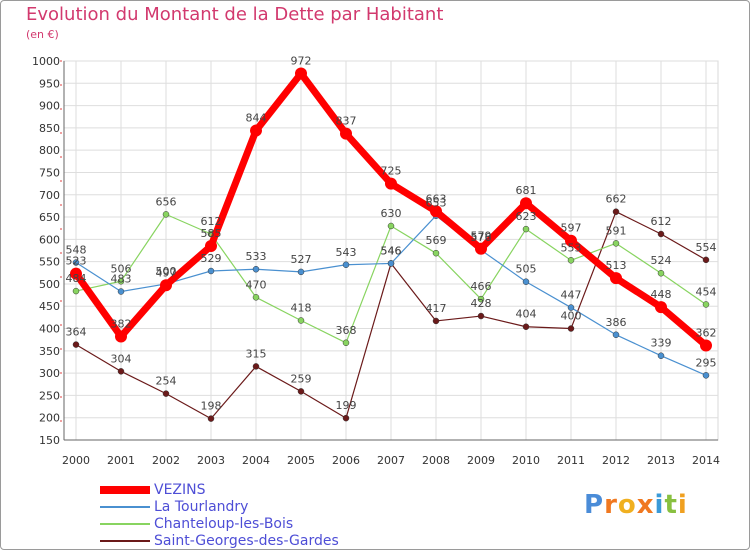  Describe the element at coordinates (616, 199) in the screenshot. I see `data-label: 662` at that location.